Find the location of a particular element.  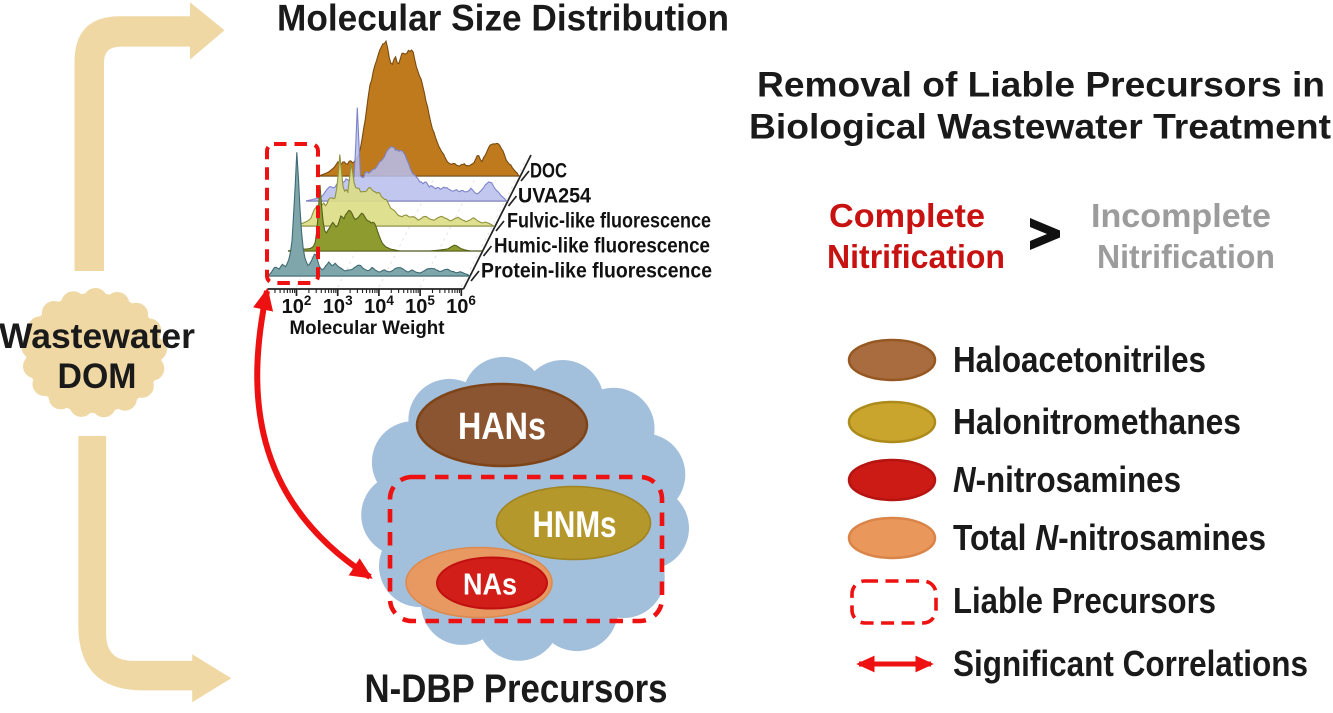

svg-text: Total N-nitrosamines is located at coordinates (1109, 537).